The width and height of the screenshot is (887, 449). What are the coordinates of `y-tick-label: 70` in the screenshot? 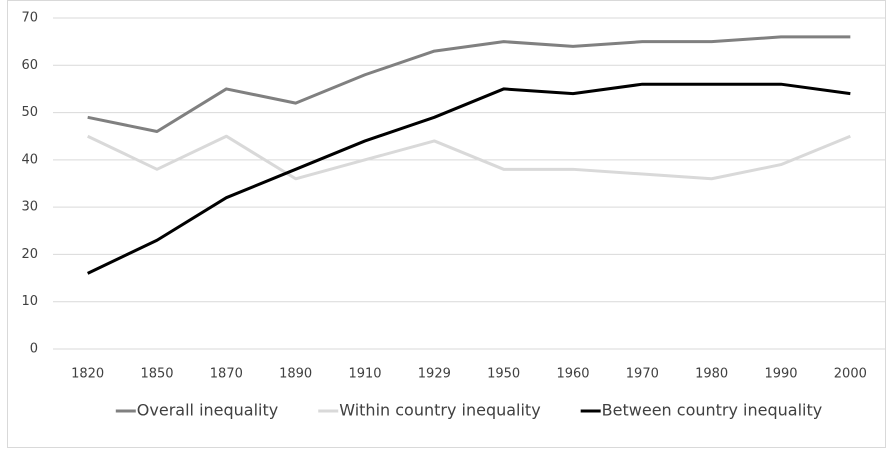 It's located at (29, 18).